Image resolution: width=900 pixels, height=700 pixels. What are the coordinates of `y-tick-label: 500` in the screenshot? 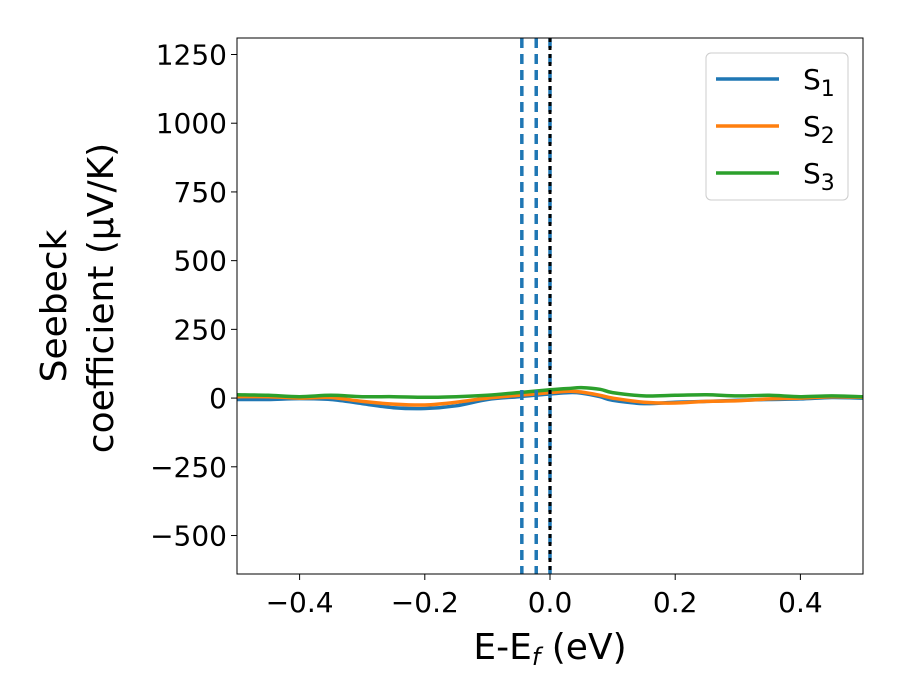 It's located at (200, 261).